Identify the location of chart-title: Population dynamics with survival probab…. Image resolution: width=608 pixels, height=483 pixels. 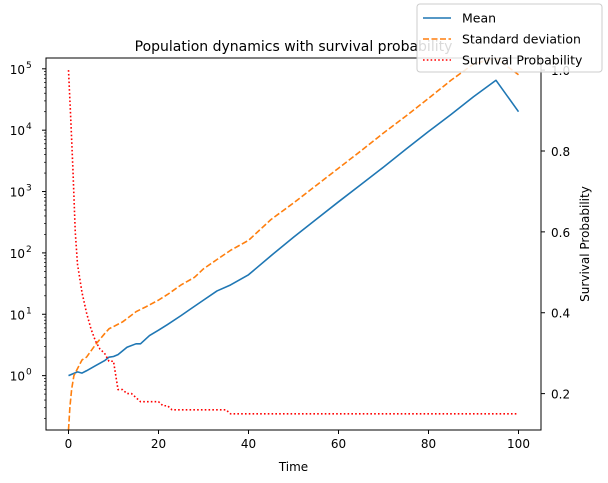
(294, 47).